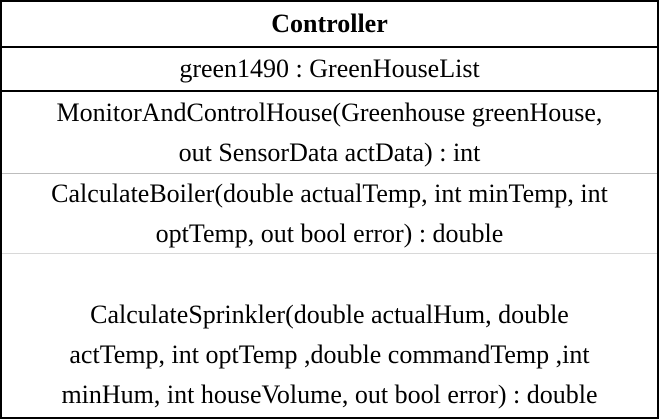 This screenshot has height=419, width=659. What do you see at coordinates (329, 152) in the screenshot?
I see `method-line: out SensorData actData) : int` at bounding box center [329, 152].